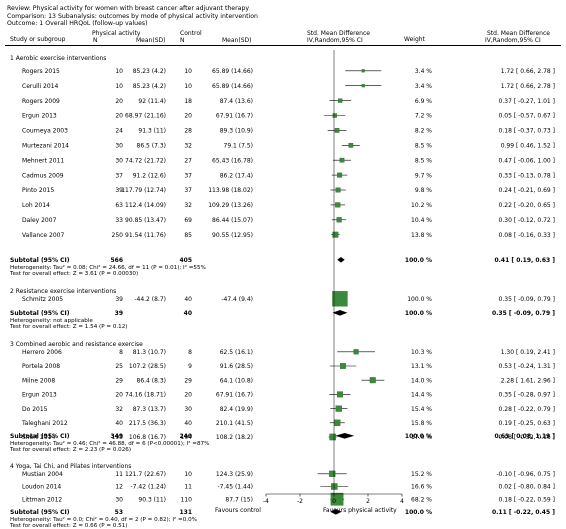 The image size is (566, 529). Describe the element at coordinates (232, 220) in the screenshot. I see `study-mean-sd-2: 86.44 (15.07)` at that location.